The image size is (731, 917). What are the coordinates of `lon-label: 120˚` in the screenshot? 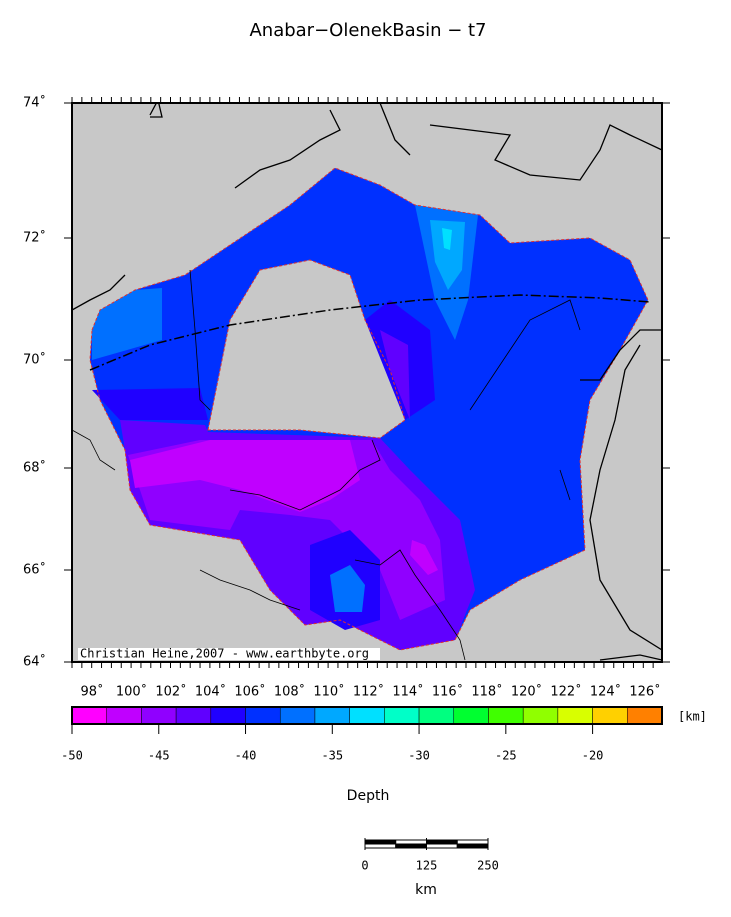 It's located at (526, 692).